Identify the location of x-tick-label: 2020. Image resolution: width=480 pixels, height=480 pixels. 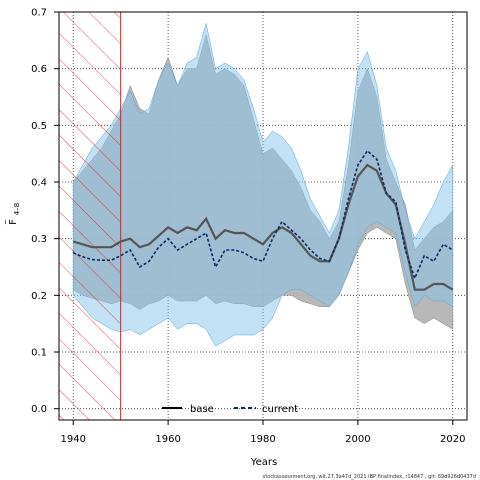
(452, 439).